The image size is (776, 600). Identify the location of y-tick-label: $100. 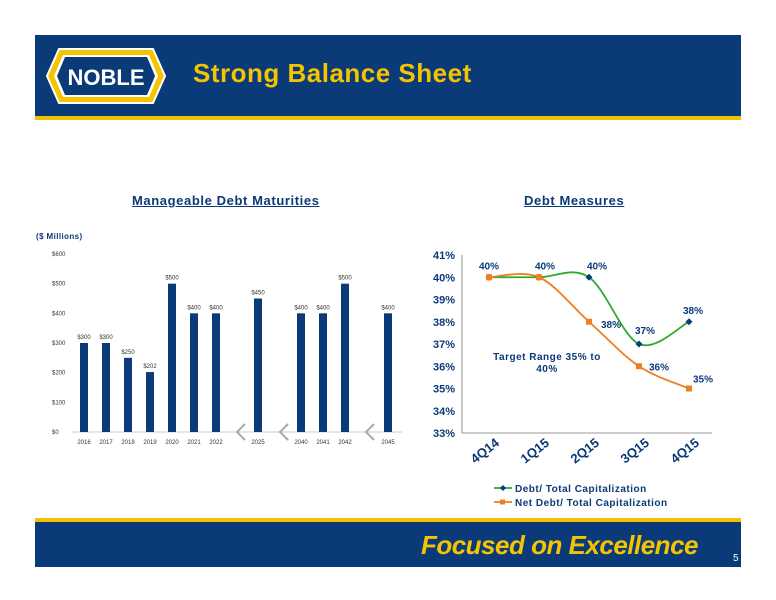
(59, 403).